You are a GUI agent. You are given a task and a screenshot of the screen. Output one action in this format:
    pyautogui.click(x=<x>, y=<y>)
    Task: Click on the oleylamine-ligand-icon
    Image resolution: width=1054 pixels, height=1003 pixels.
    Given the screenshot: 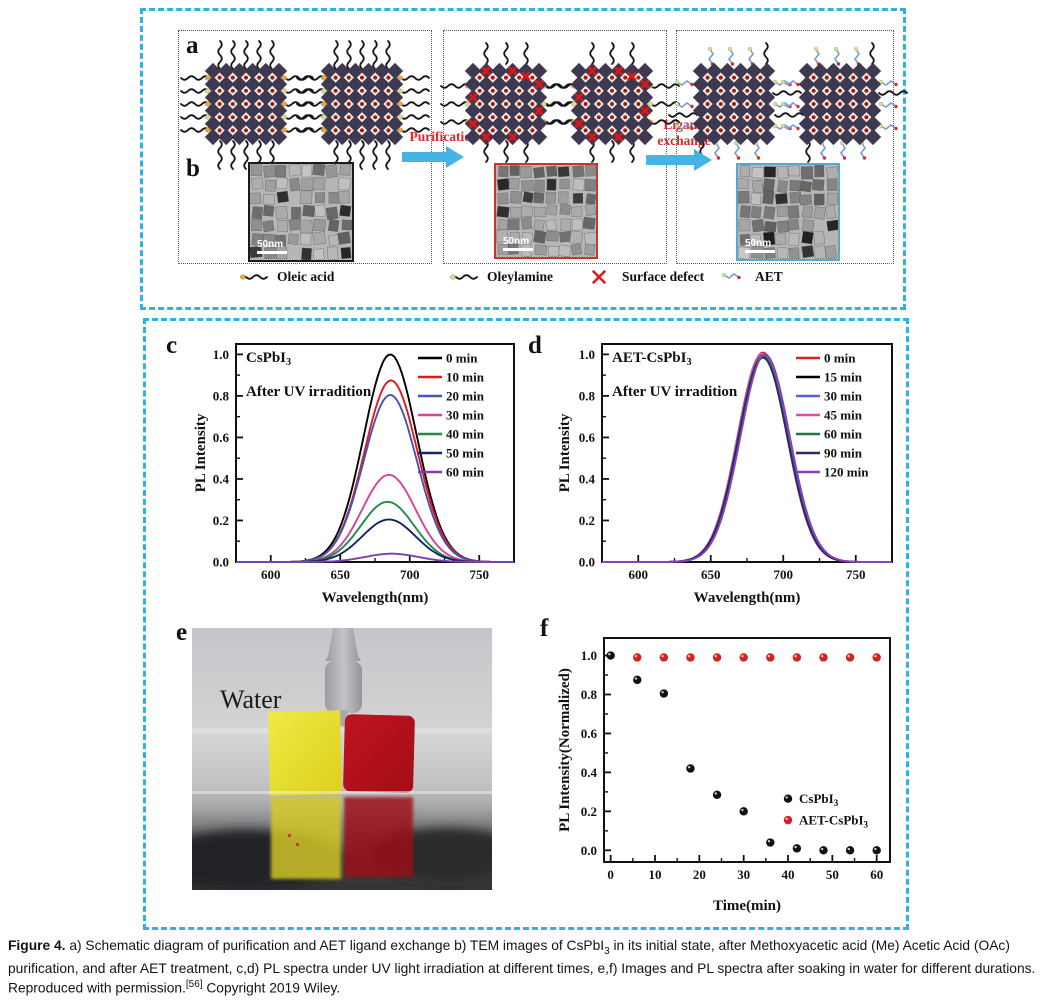 What is the action you would take?
    pyautogui.click(x=463, y=277)
    